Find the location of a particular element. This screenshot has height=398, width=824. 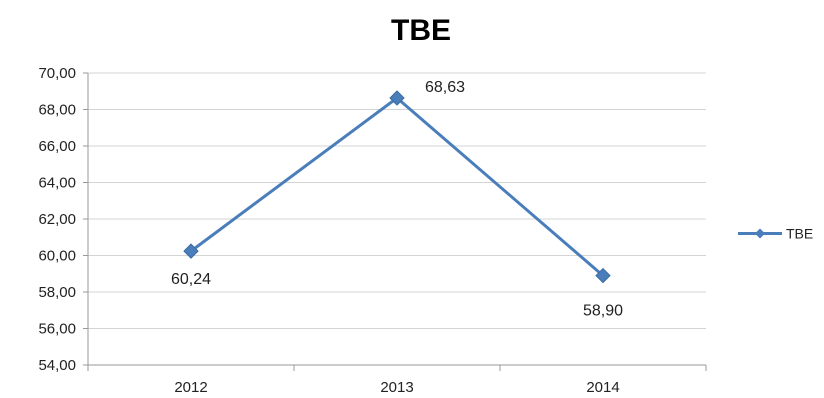

y-tick-label: 54,00 is located at coordinates (57, 365).